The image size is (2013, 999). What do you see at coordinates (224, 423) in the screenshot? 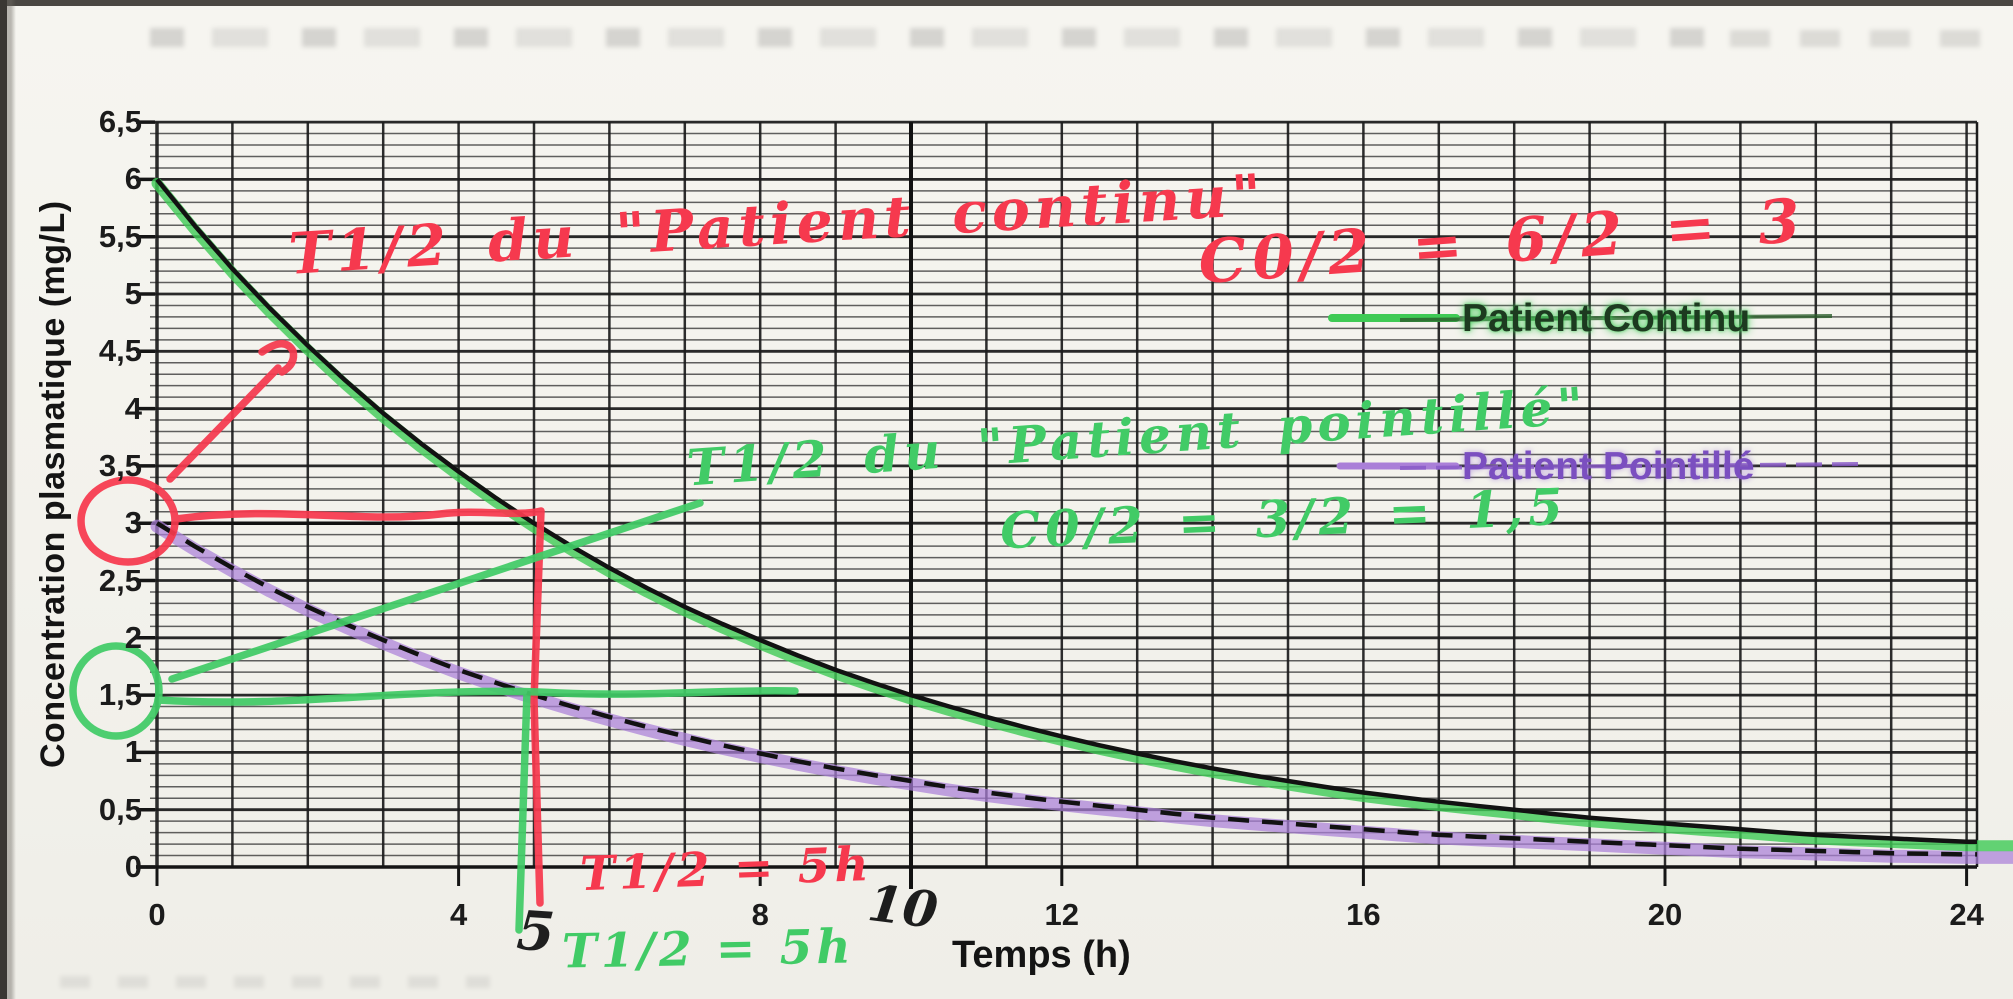
I see `red-pointer-line` at bounding box center [224, 423].